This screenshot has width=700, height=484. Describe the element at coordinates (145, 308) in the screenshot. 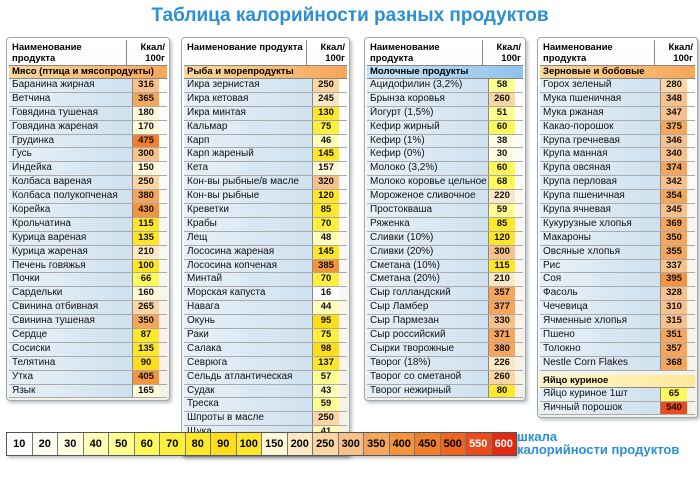

I see `kcal-value: 265` at that location.